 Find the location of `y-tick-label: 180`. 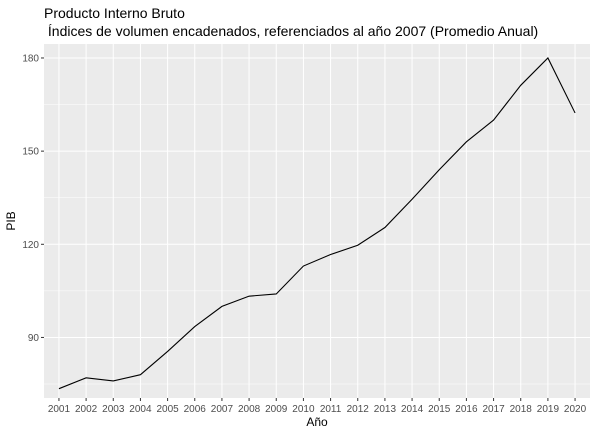

y-tick-label: 180 is located at coordinates (30, 58).